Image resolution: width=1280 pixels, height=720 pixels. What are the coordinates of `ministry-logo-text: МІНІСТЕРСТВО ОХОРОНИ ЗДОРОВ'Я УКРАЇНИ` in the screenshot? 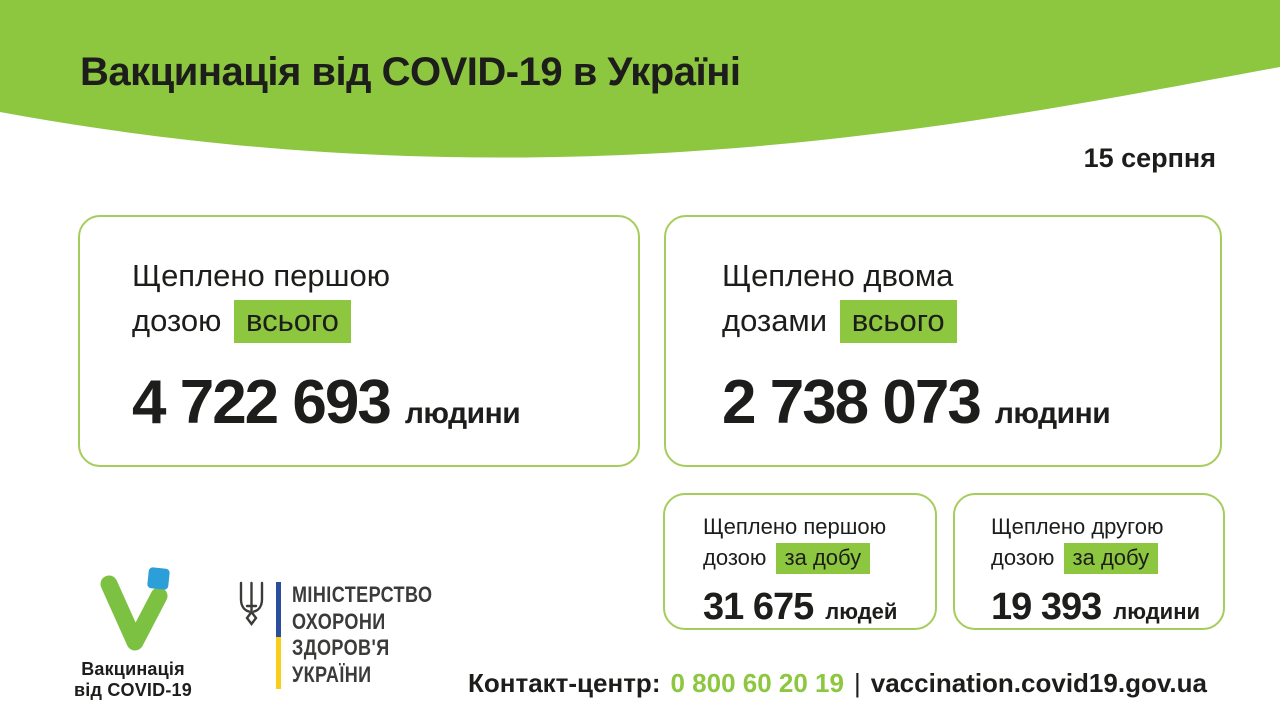 It's located at (362, 635).